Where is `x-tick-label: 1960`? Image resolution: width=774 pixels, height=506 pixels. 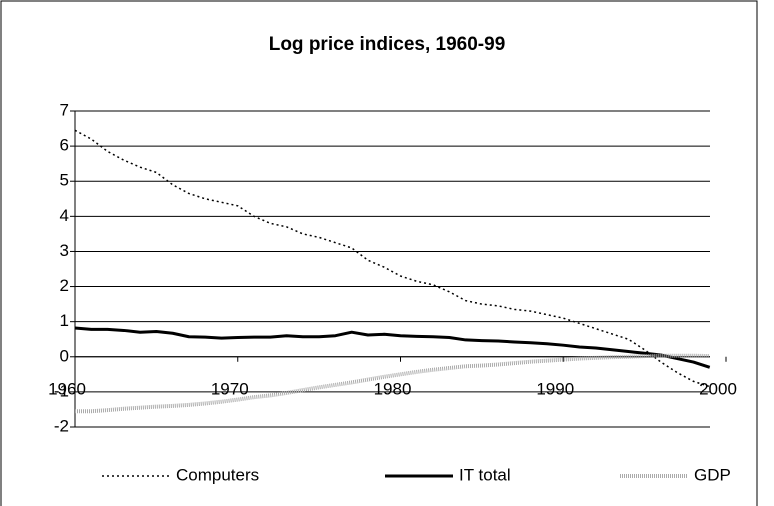 x-tick-label: 1960 is located at coordinates (67, 388).